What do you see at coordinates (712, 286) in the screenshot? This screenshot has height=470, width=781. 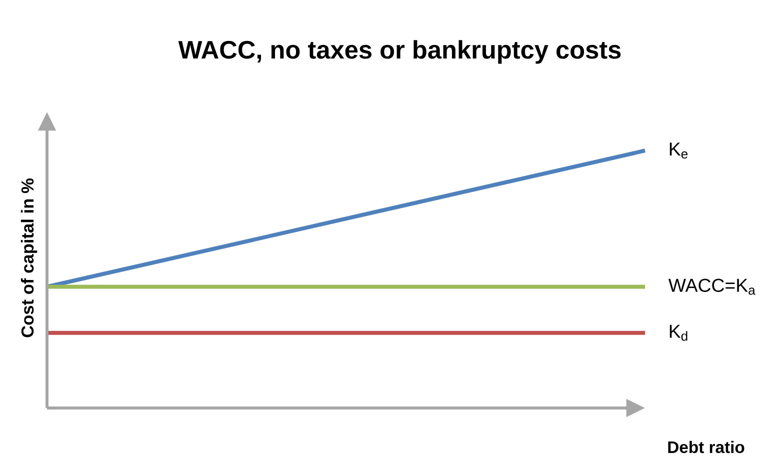 I see `series-label: WACC=K$_{a}$` at bounding box center [712, 286].